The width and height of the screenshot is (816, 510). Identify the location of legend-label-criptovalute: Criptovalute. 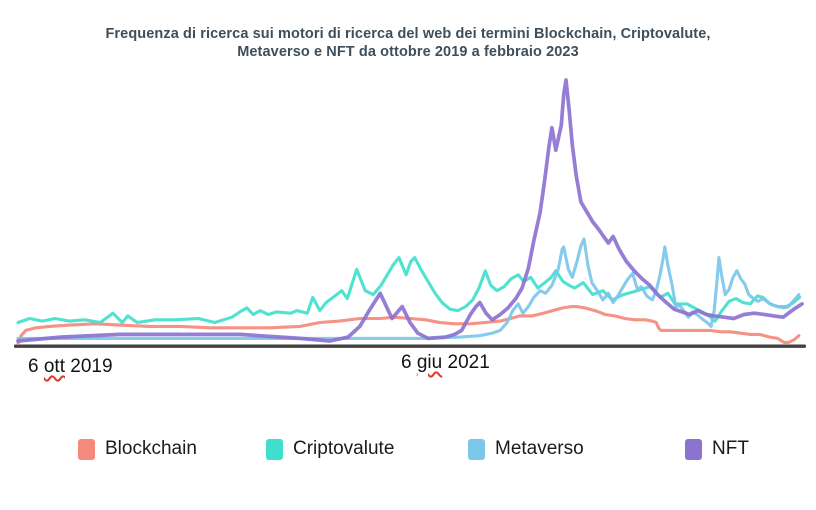
(344, 448).